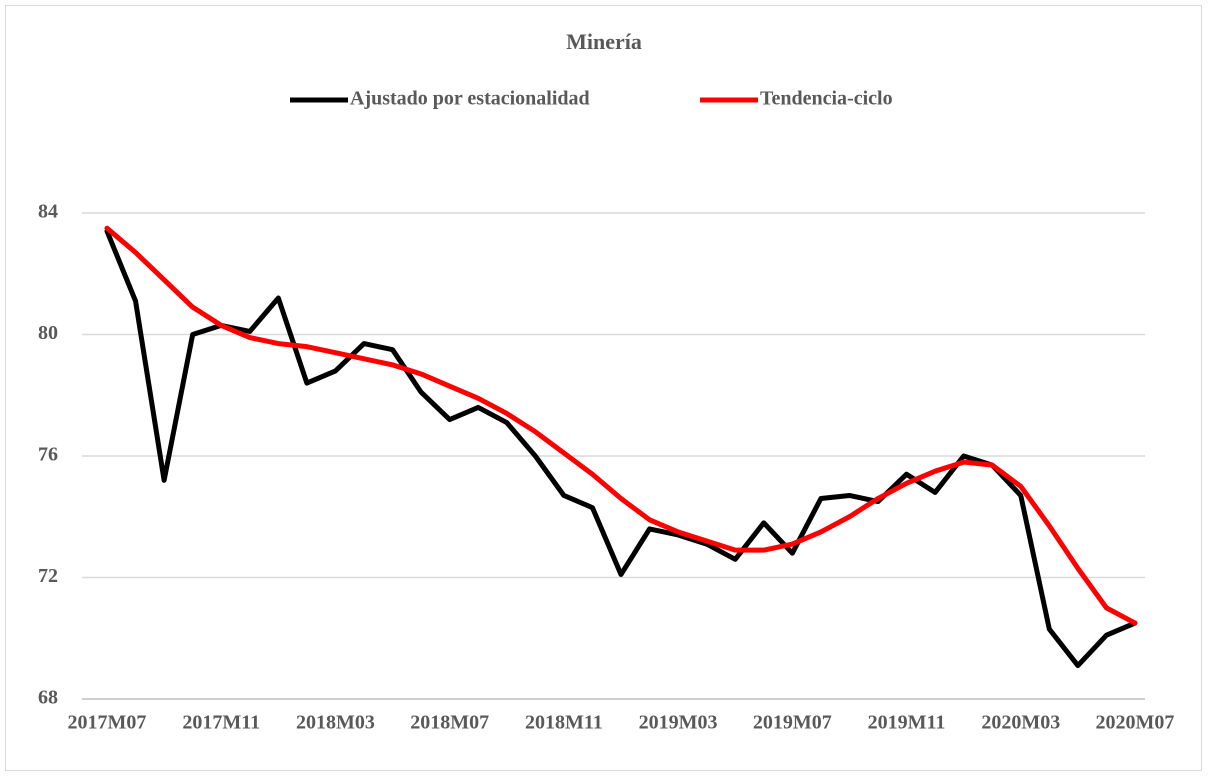 This screenshot has width=1208, height=782. What do you see at coordinates (792, 723) in the screenshot?
I see `x-tick-label: 2019M07` at bounding box center [792, 723].